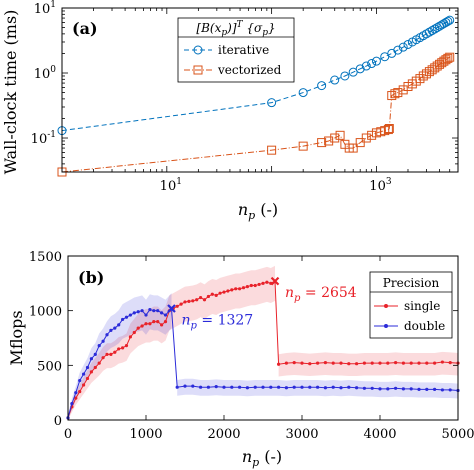  I want to click on panel-a-x-tick-label: 10³, so click(380, 185).